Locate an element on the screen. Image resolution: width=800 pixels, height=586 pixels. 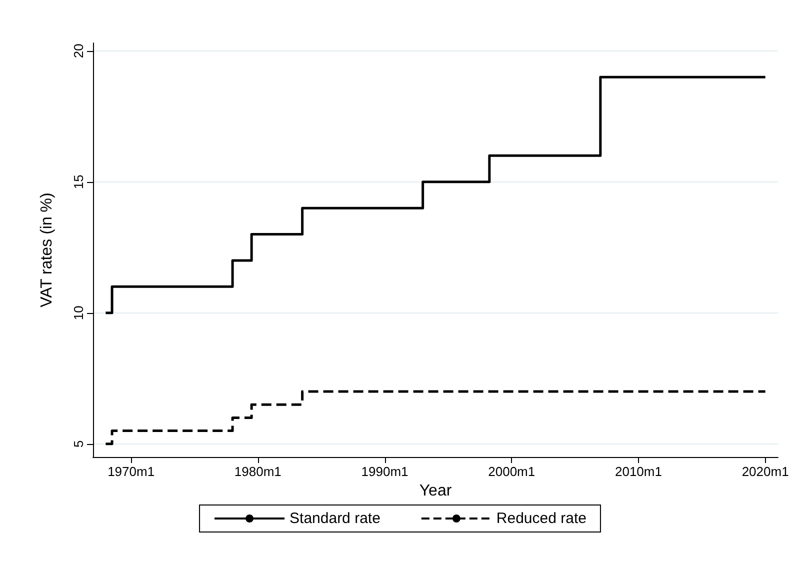
y-tick-label: 15 is located at coordinates (78, 182).